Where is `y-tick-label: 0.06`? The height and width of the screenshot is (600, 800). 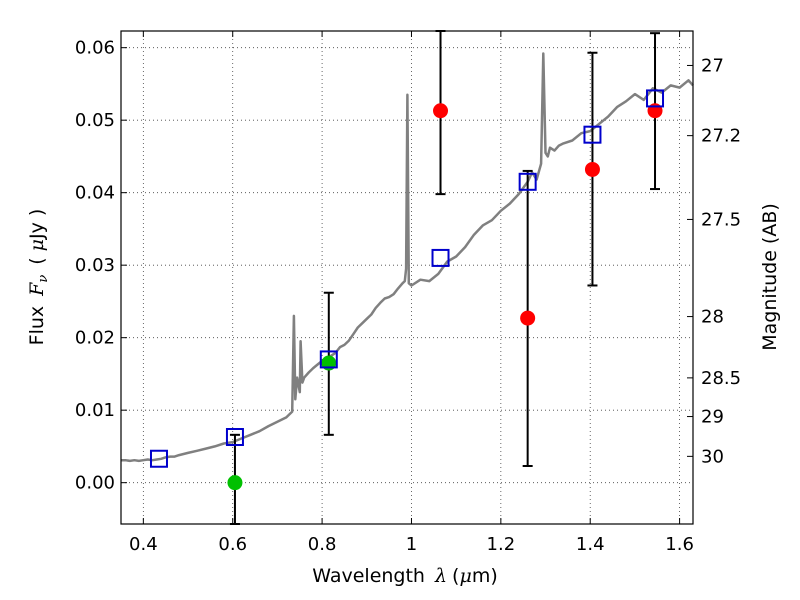 y-tick-label: 0.06 is located at coordinates (95, 48).